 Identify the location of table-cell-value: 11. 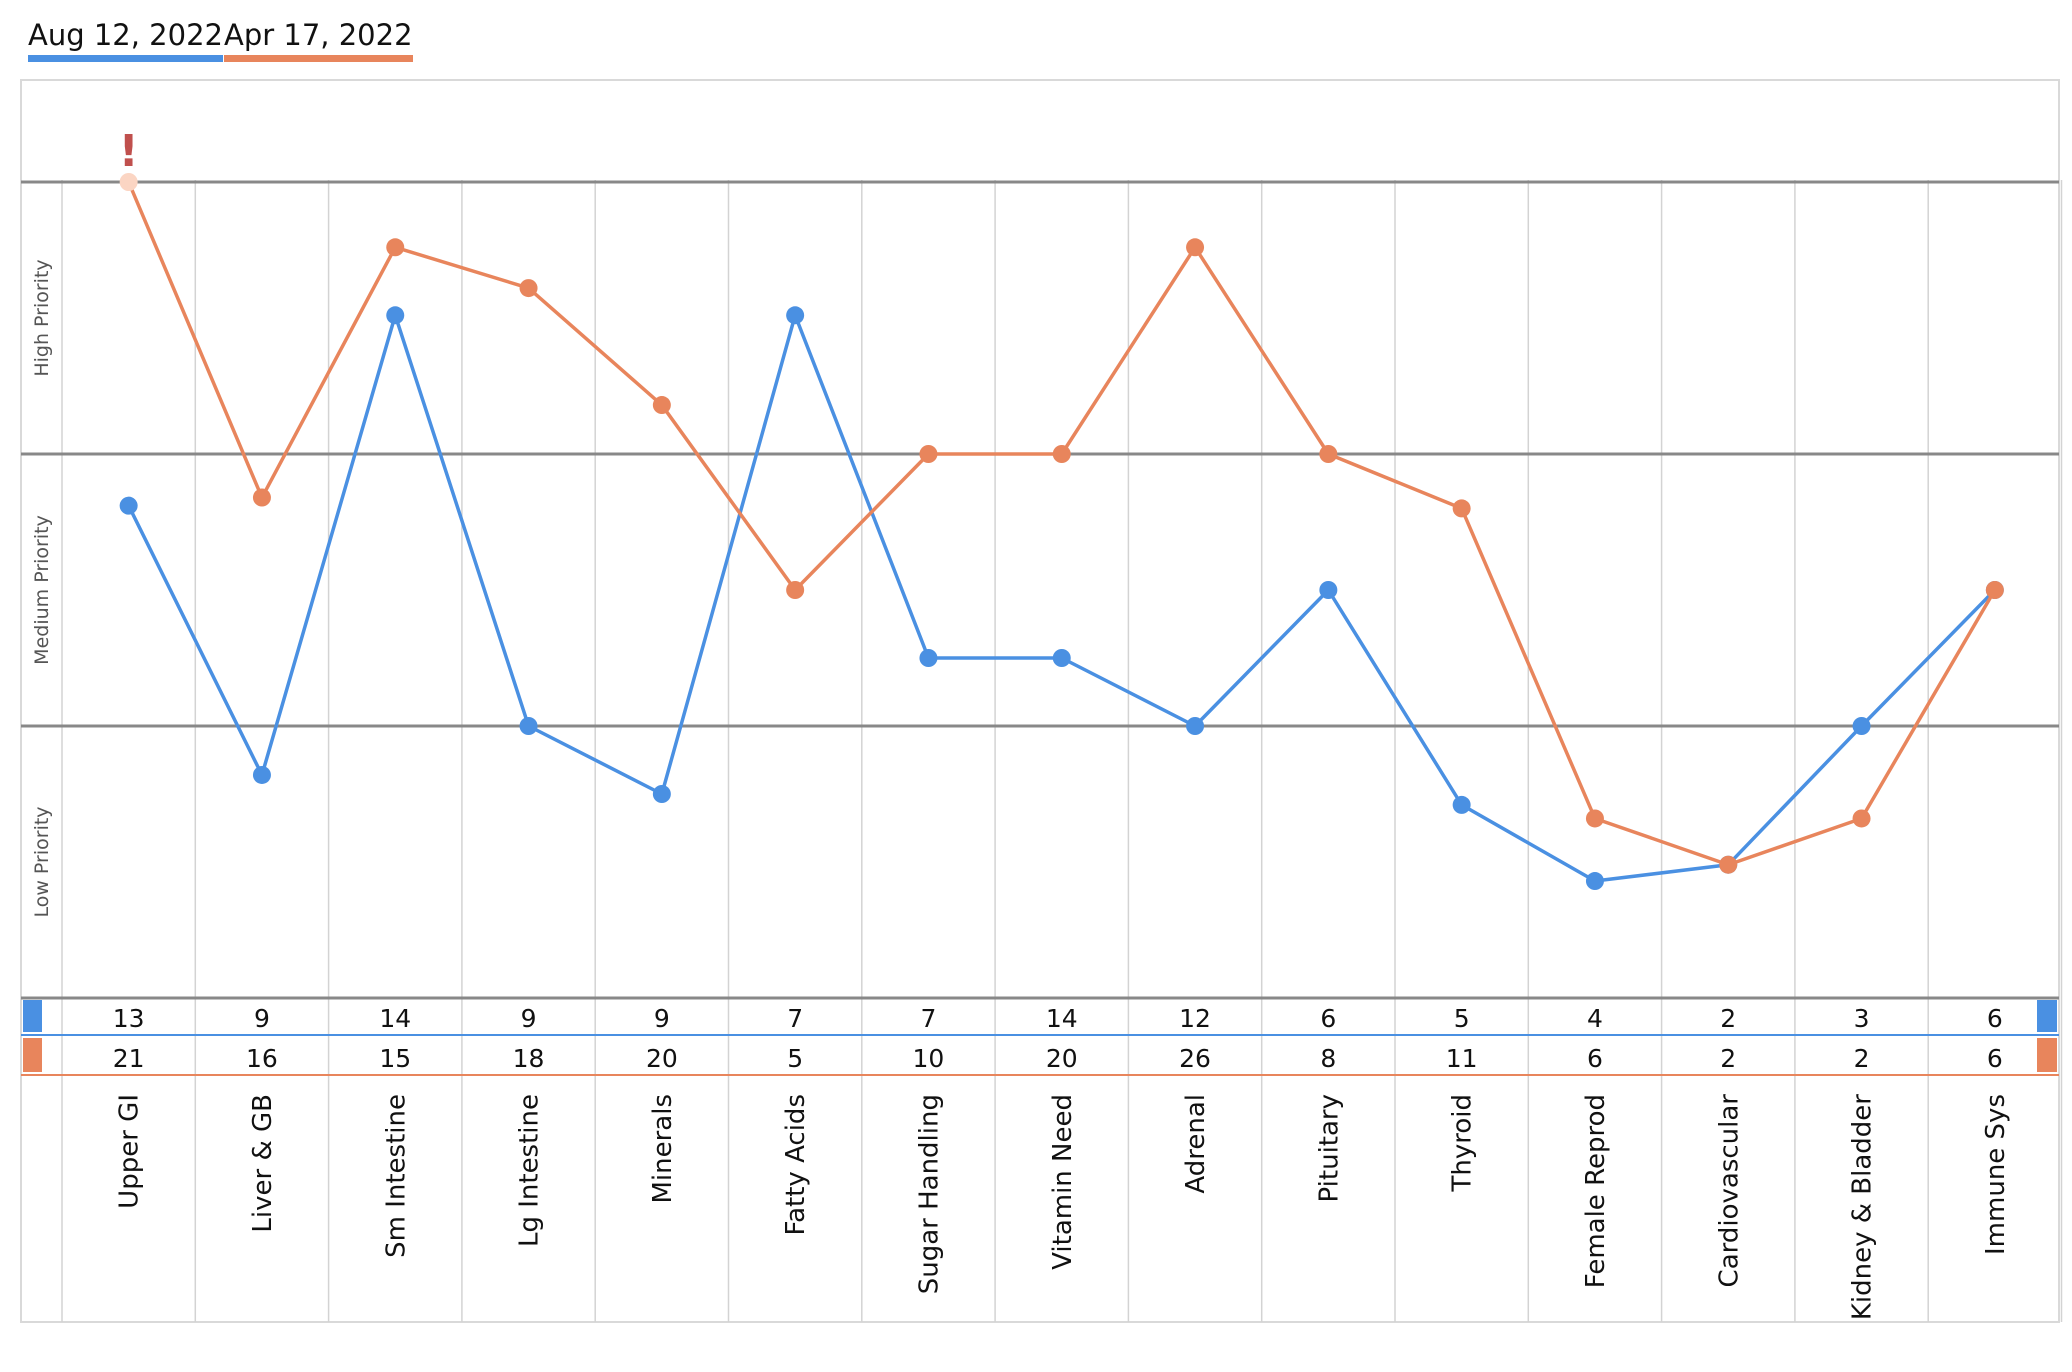
(1462, 1058).